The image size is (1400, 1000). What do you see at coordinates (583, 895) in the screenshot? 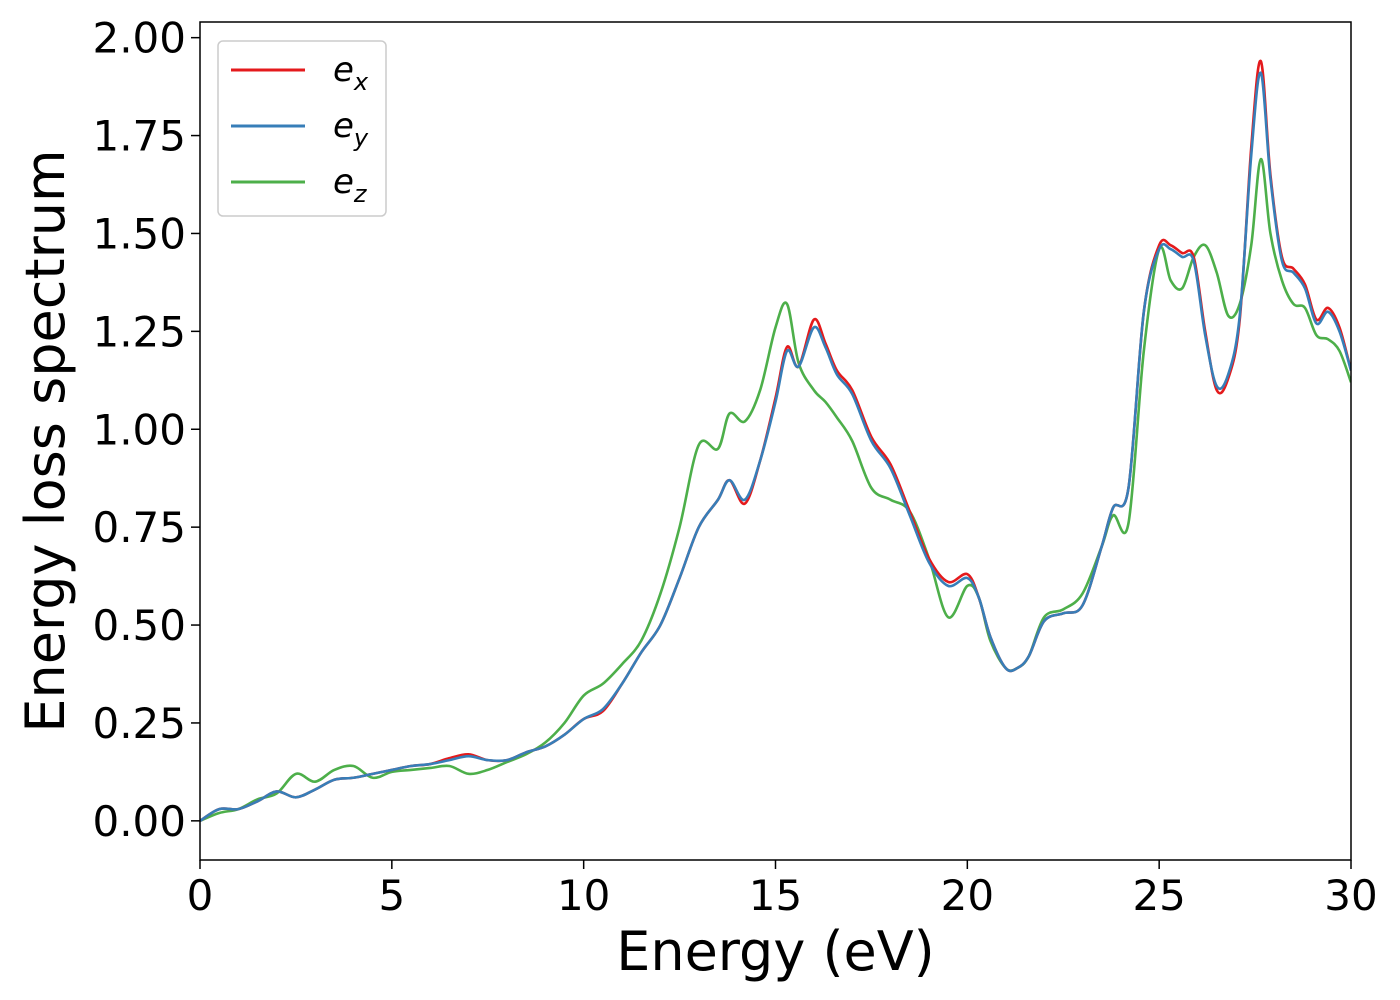
I see `x-tick-label: 10` at bounding box center [583, 895].